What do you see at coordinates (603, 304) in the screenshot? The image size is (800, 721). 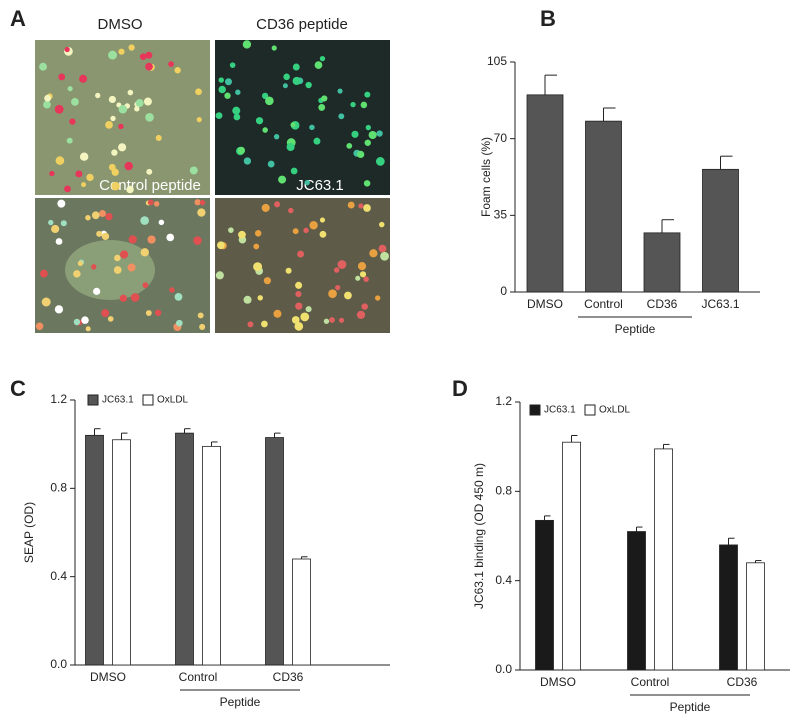 I see `x-tick-label: Control` at bounding box center [603, 304].